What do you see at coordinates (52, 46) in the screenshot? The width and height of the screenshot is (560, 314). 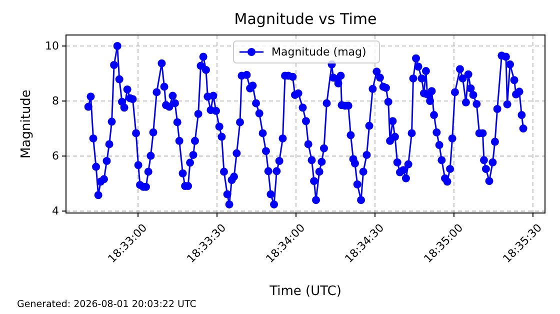 I see `y-tick-label: 10` at bounding box center [52, 46].